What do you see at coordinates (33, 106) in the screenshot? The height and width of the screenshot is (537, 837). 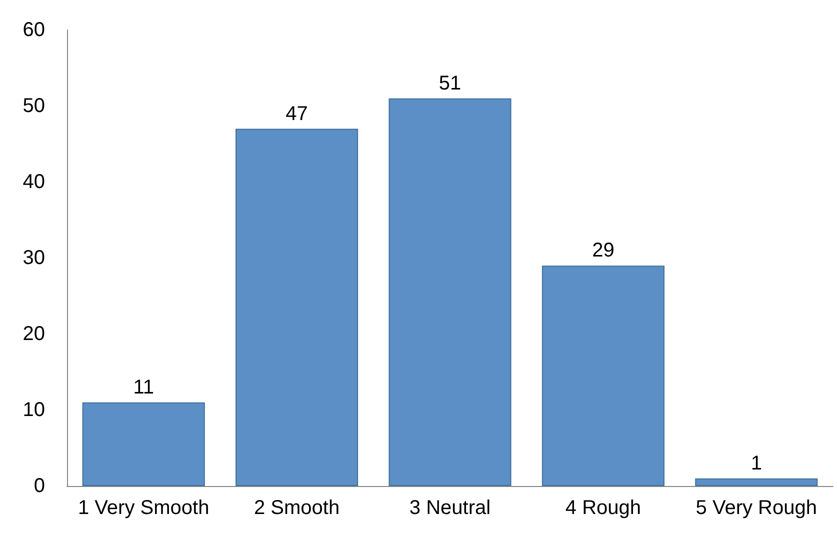 I see `y-tick-label: 50` at bounding box center [33, 106].